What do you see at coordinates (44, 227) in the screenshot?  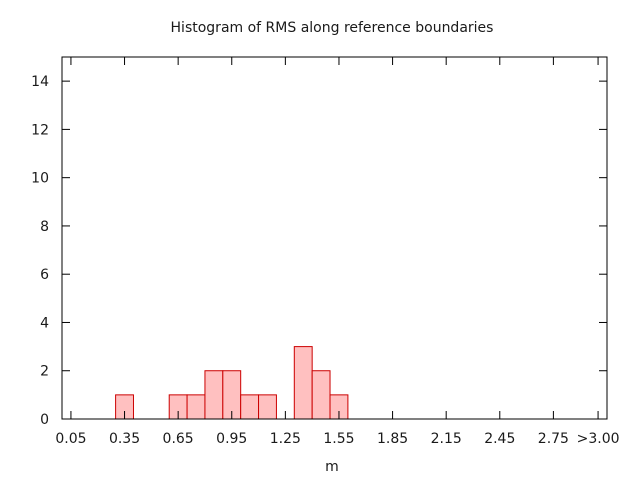 I see `y-tick-label: 8` at bounding box center [44, 227].